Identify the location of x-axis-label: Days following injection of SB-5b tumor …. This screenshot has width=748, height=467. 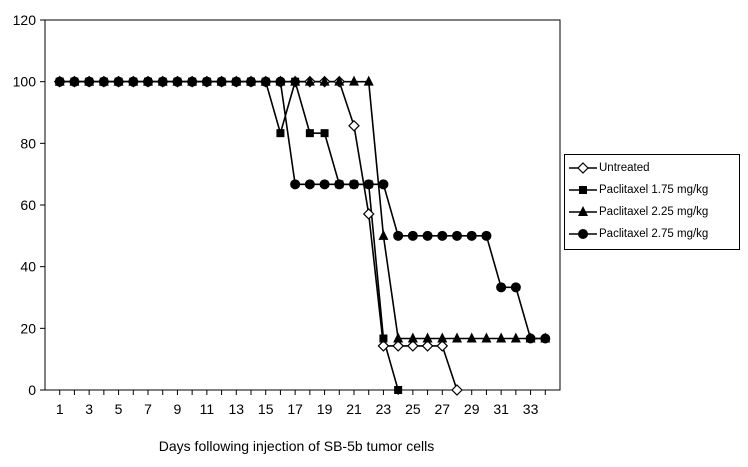
(296, 446).